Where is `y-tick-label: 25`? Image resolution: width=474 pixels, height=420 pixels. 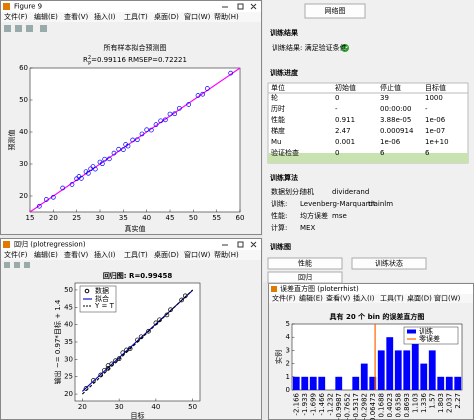 y-tick-label: 25 is located at coordinates (68, 377).